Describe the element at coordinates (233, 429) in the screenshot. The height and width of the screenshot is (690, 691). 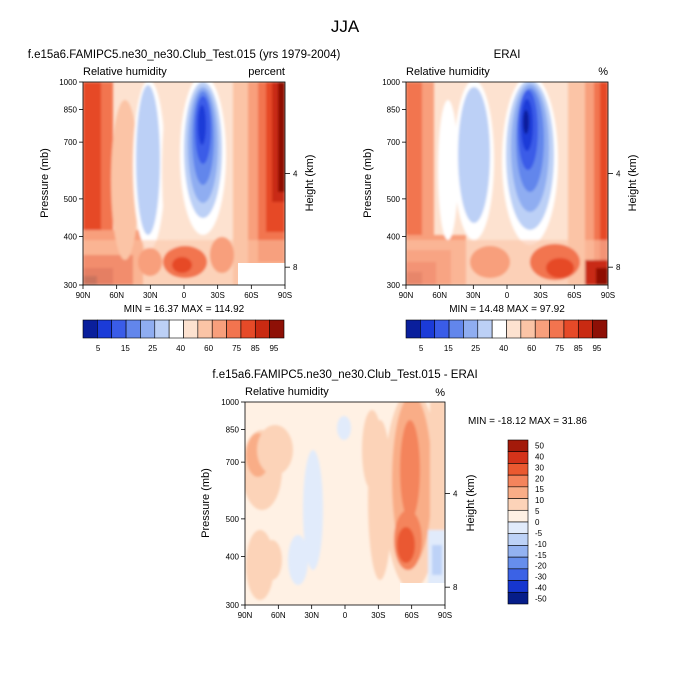
I see `y-tick-label: 850` at that location.